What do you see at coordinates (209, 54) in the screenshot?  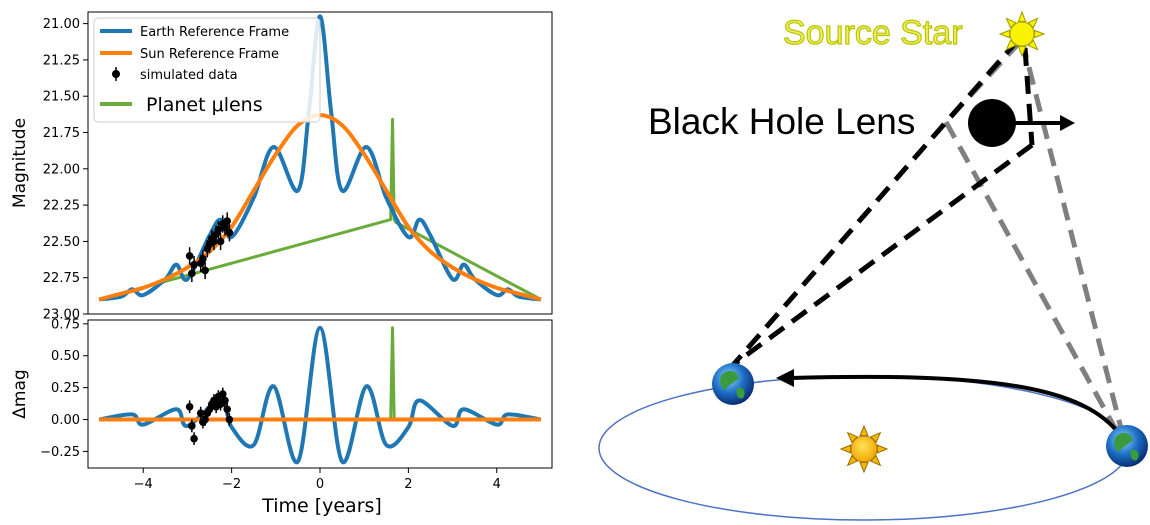 I see `legend-label-sun: Sun Reference Frame` at bounding box center [209, 54].